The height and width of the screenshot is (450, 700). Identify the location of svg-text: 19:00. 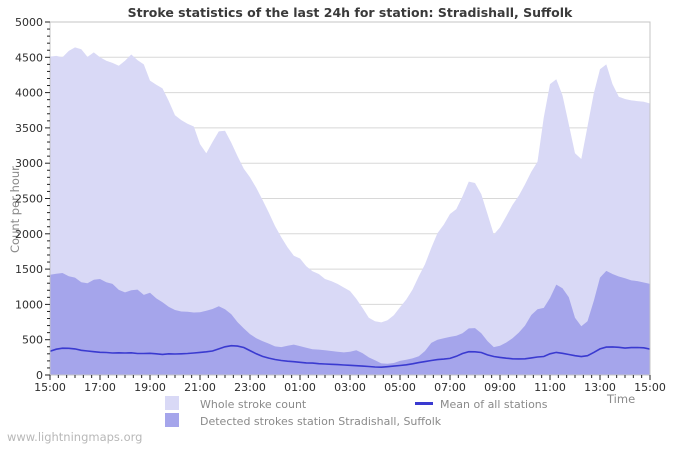
(150, 387).